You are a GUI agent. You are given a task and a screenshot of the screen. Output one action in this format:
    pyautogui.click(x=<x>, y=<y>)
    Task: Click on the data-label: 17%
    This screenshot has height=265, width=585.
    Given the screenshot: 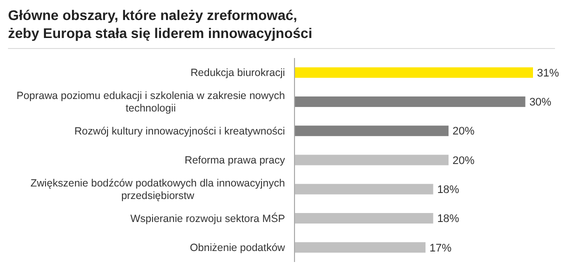 What is the action you would take?
    pyautogui.click(x=441, y=248)
    